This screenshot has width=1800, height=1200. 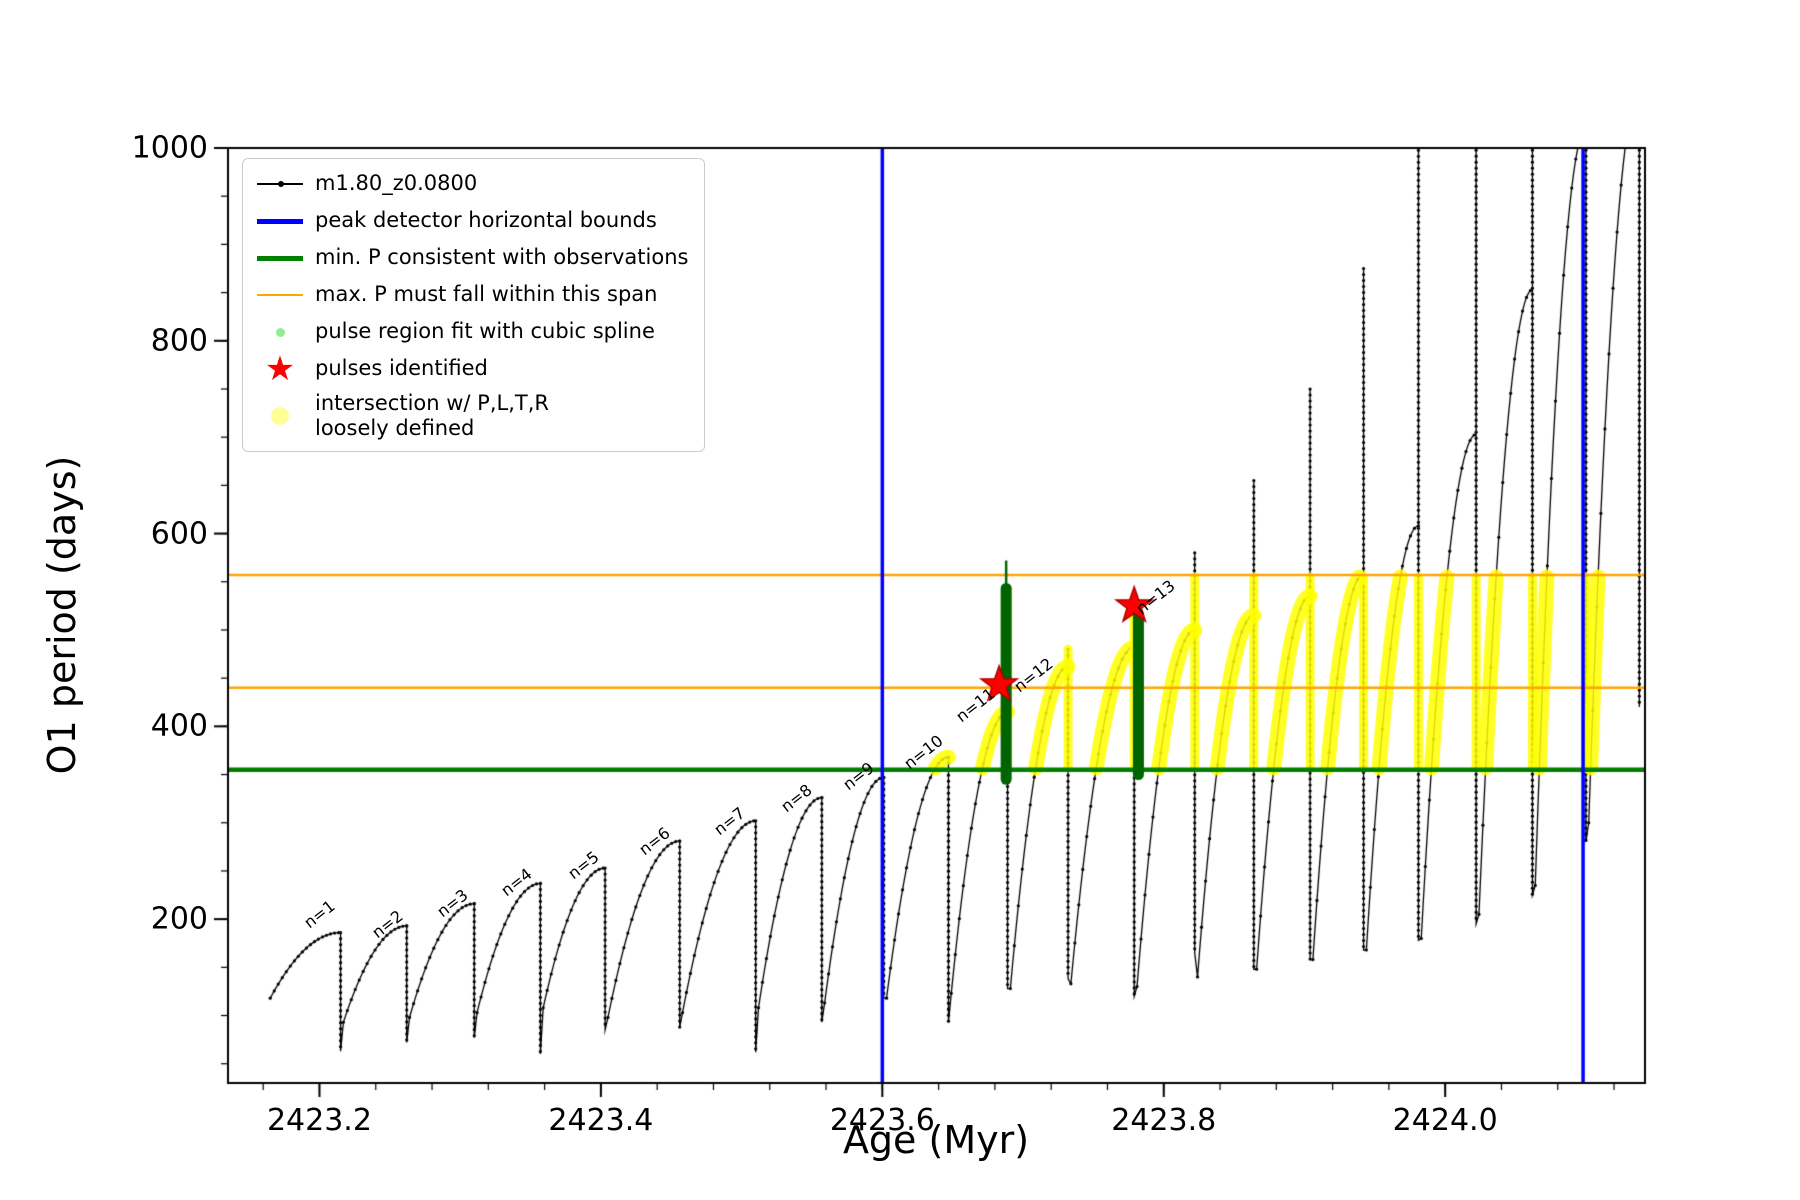 I want to click on x-tick-label: 2423.4, so click(x=601, y=1120).